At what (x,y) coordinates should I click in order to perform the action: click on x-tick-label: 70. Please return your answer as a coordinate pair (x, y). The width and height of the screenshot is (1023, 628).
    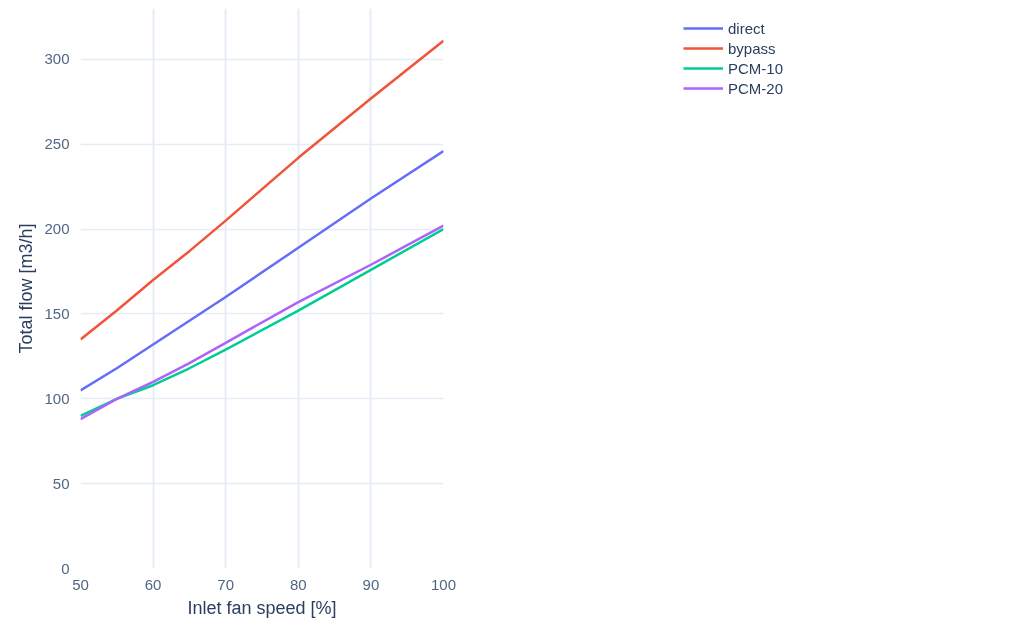
    Looking at the image, I should click on (226, 584).